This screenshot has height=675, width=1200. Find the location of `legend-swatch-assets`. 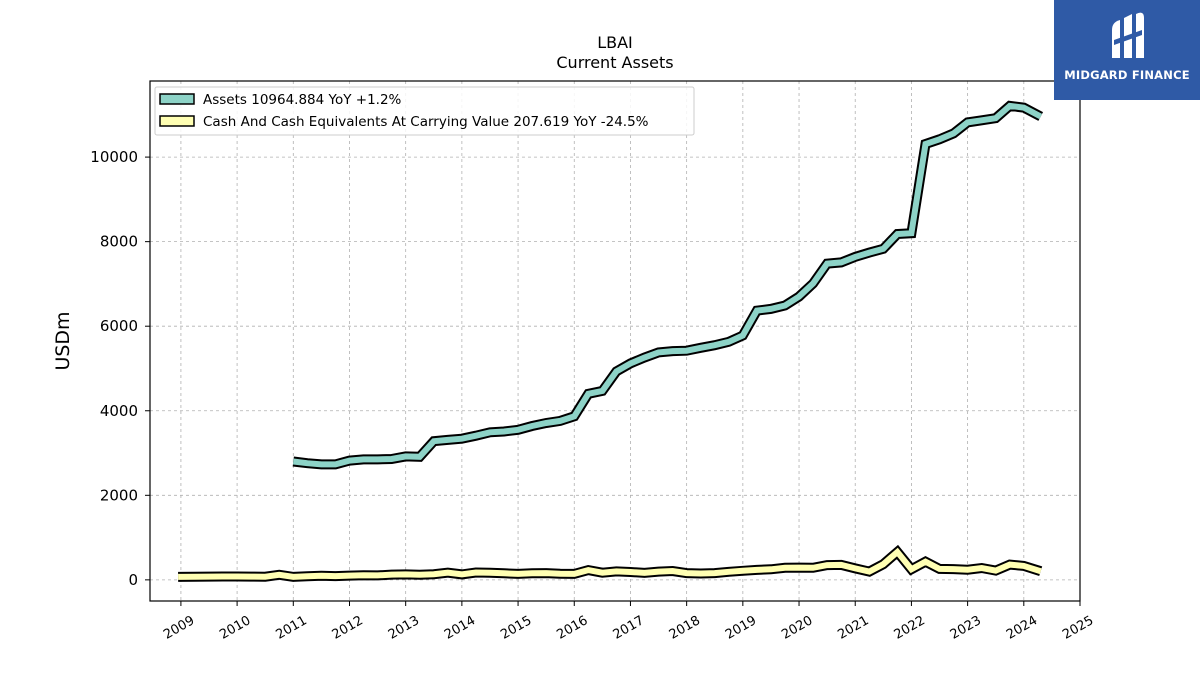

legend-swatch-assets is located at coordinates (177, 99).